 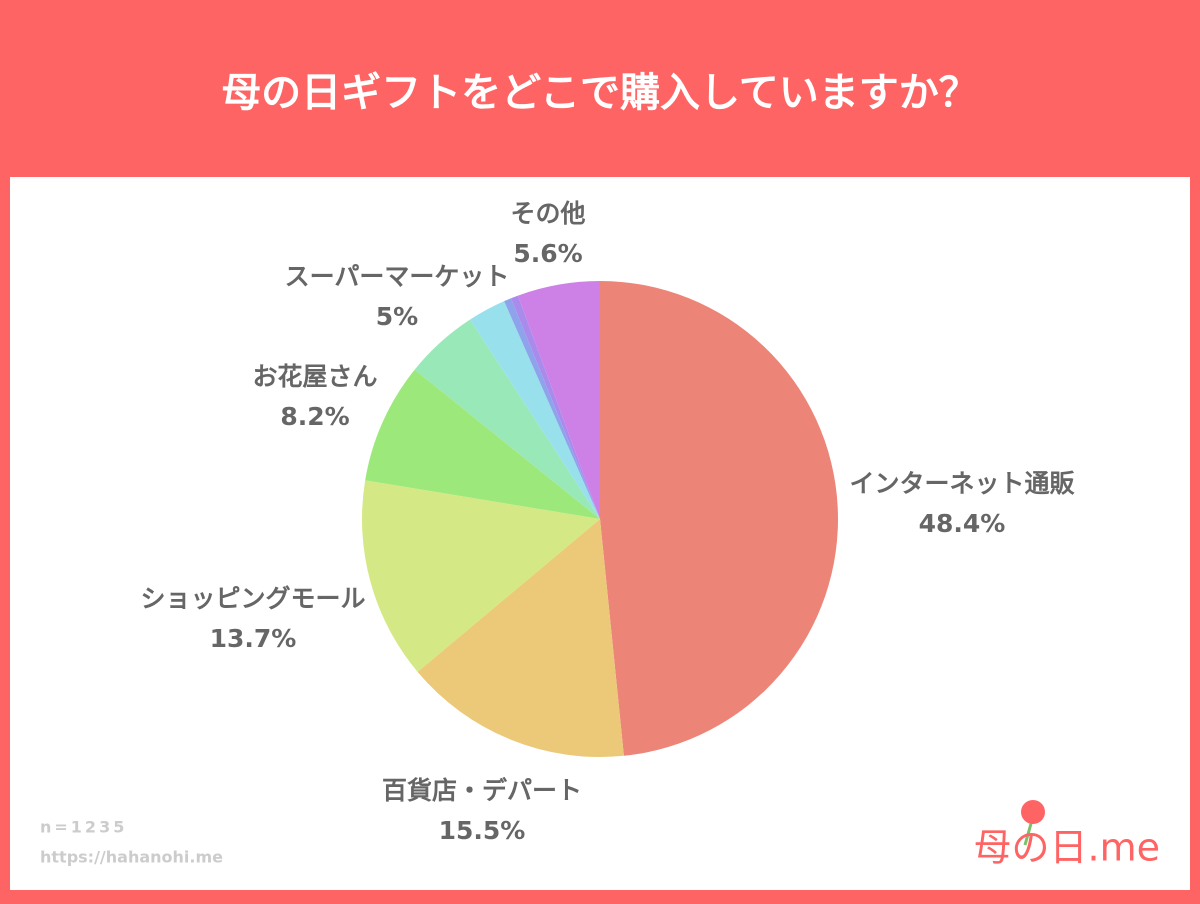 What do you see at coordinates (131, 857) in the screenshot?
I see `source: https://hahanohi.me` at bounding box center [131, 857].